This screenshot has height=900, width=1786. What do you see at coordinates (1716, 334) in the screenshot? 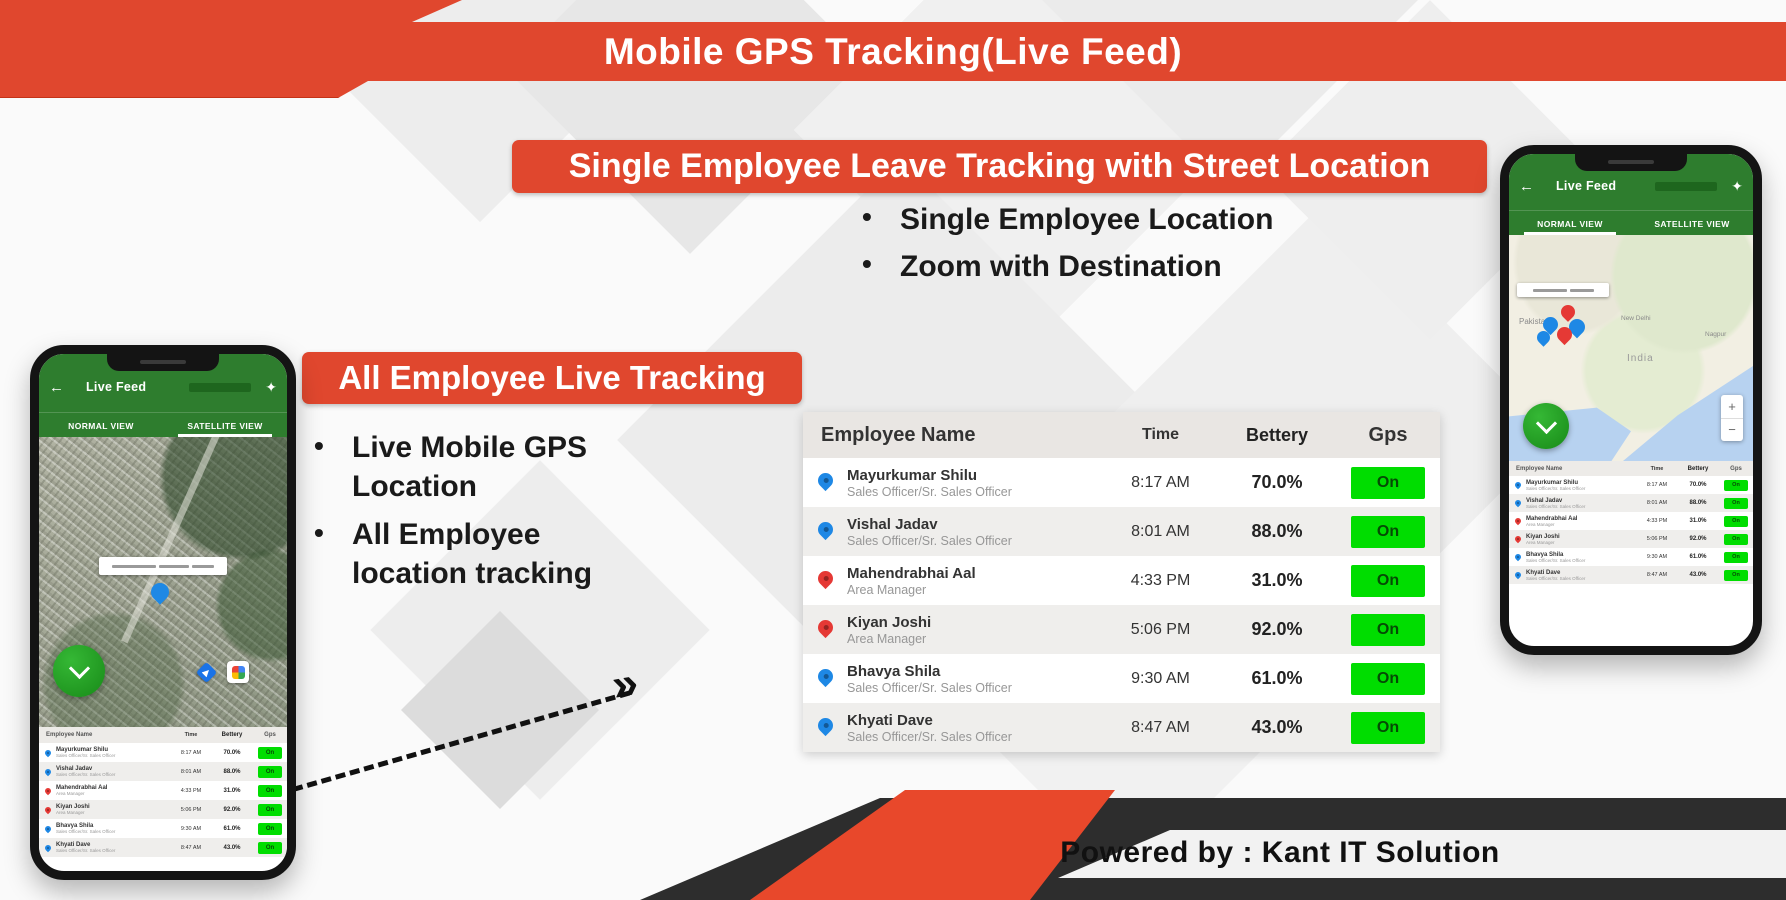
I see `map-label-nagpur: Nagpur` at bounding box center [1716, 334].